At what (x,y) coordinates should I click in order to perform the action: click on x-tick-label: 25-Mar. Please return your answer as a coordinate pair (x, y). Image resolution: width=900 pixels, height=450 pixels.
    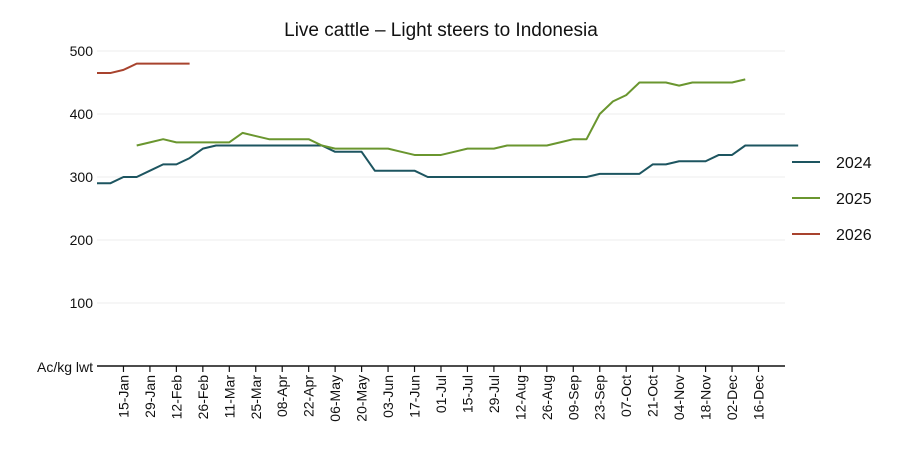
    Looking at the image, I should click on (256, 397).